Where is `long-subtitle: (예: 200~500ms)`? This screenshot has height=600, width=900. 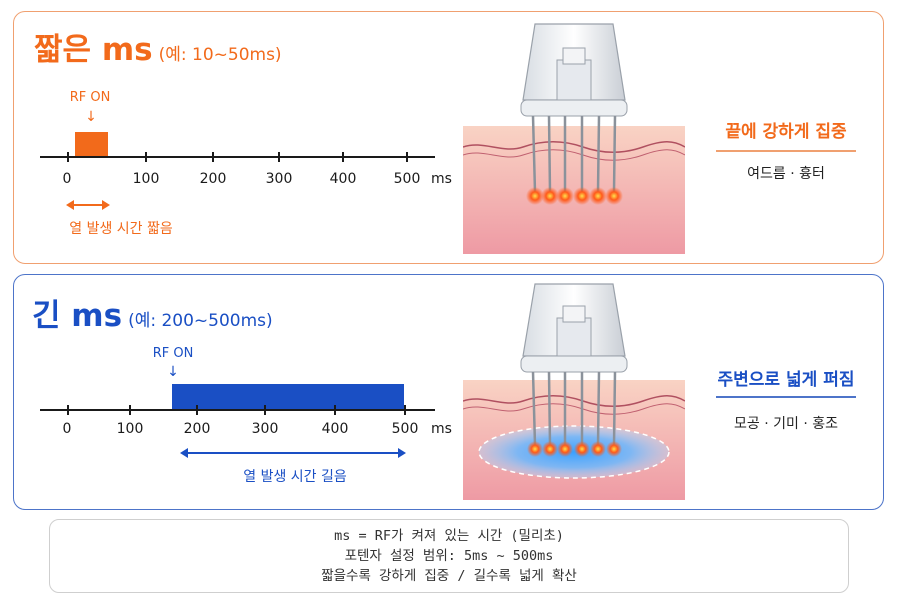 long-subtitle: (예: 200~500ms) is located at coordinates (200, 321).